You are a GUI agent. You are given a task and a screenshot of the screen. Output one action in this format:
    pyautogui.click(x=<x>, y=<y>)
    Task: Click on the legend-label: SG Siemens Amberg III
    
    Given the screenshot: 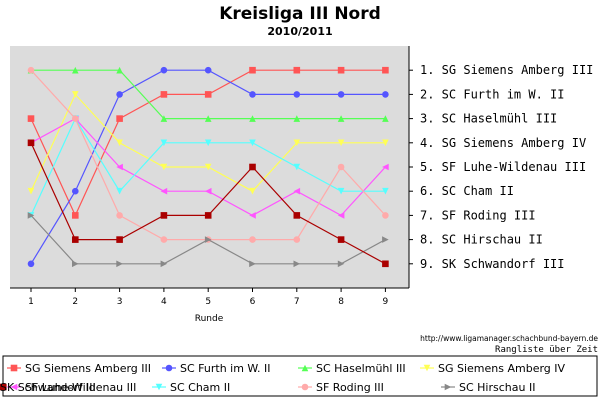 What is the action you would take?
    pyautogui.click(x=88, y=368)
    